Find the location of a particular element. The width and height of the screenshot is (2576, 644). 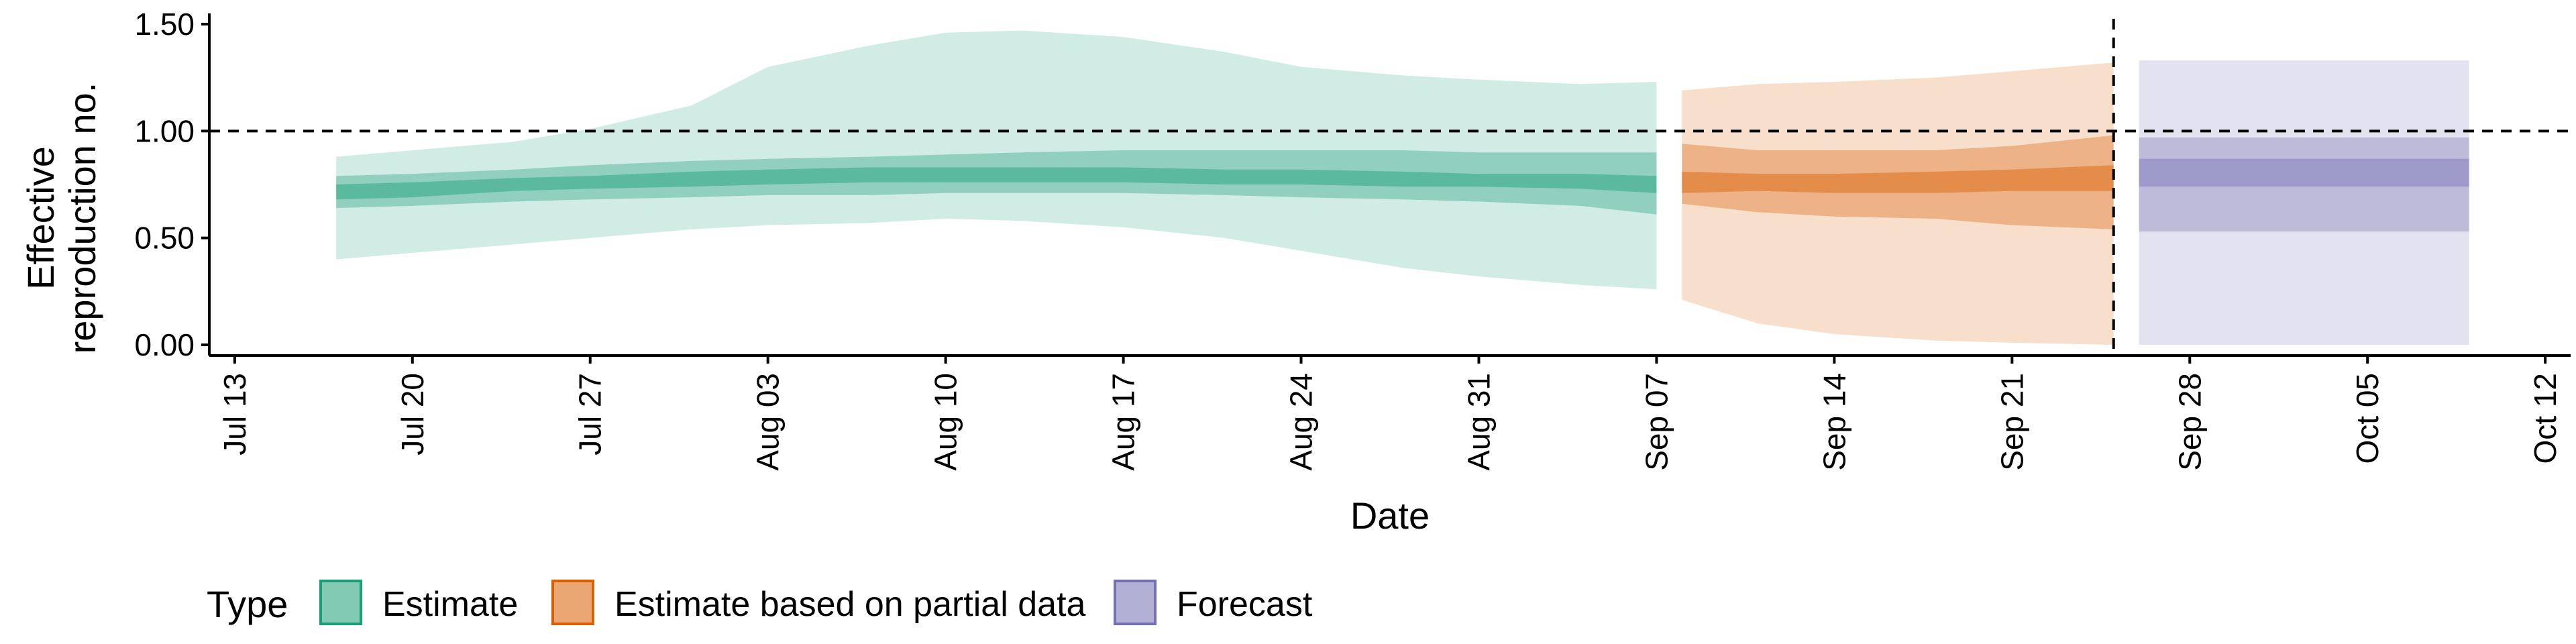

x-tick-label: Jul 20 is located at coordinates (412, 414).